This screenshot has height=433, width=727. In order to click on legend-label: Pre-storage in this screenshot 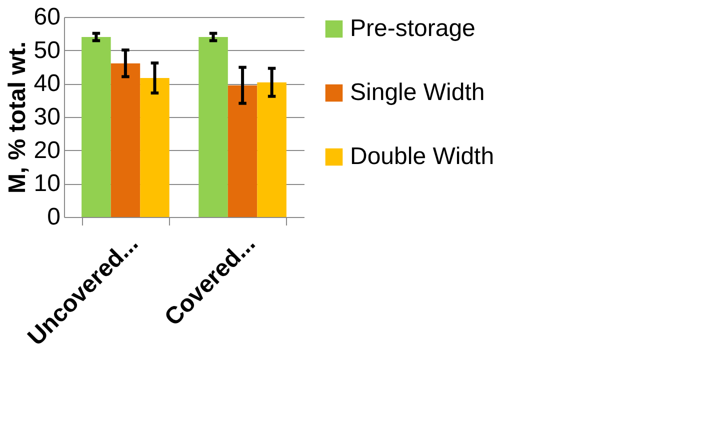, I will do `click(413, 28)`.